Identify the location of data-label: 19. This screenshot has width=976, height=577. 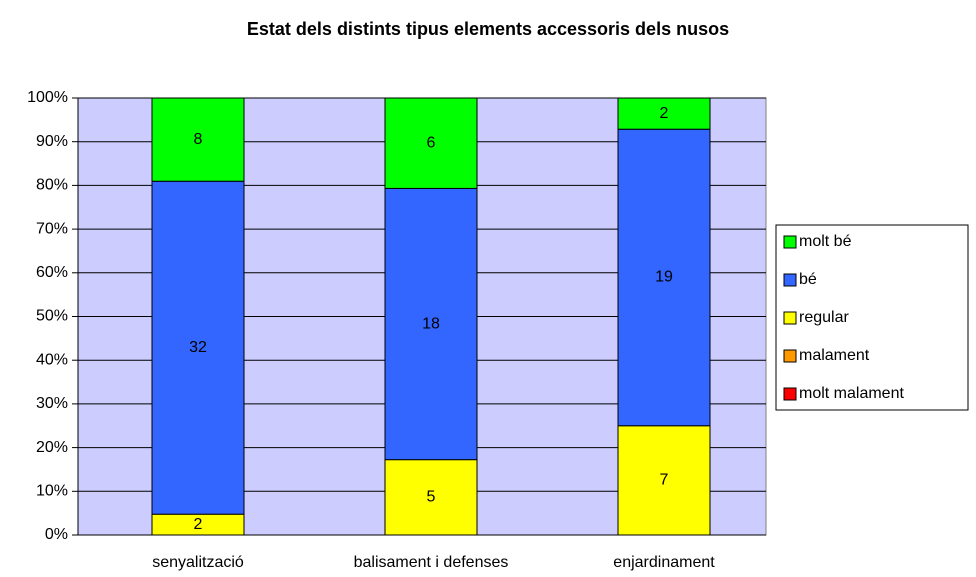
(664, 277).